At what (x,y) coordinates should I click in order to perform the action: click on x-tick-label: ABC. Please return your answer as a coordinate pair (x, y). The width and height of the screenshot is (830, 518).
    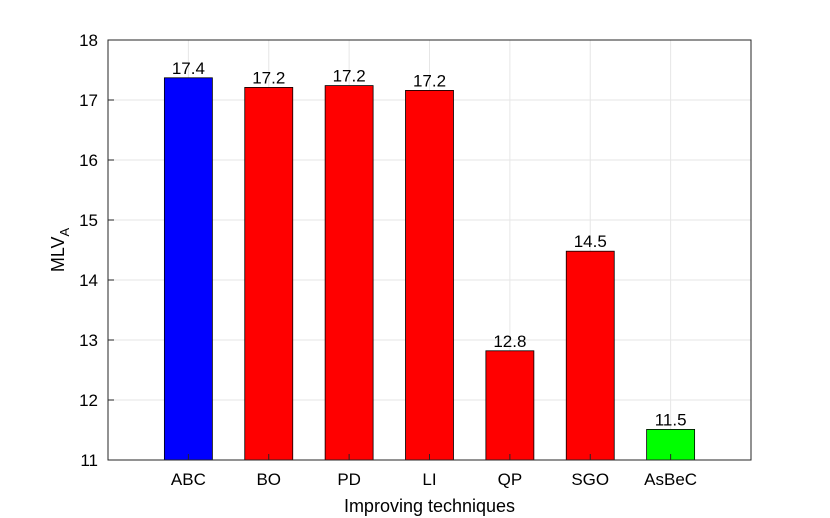
    Looking at the image, I should click on (188, 479).